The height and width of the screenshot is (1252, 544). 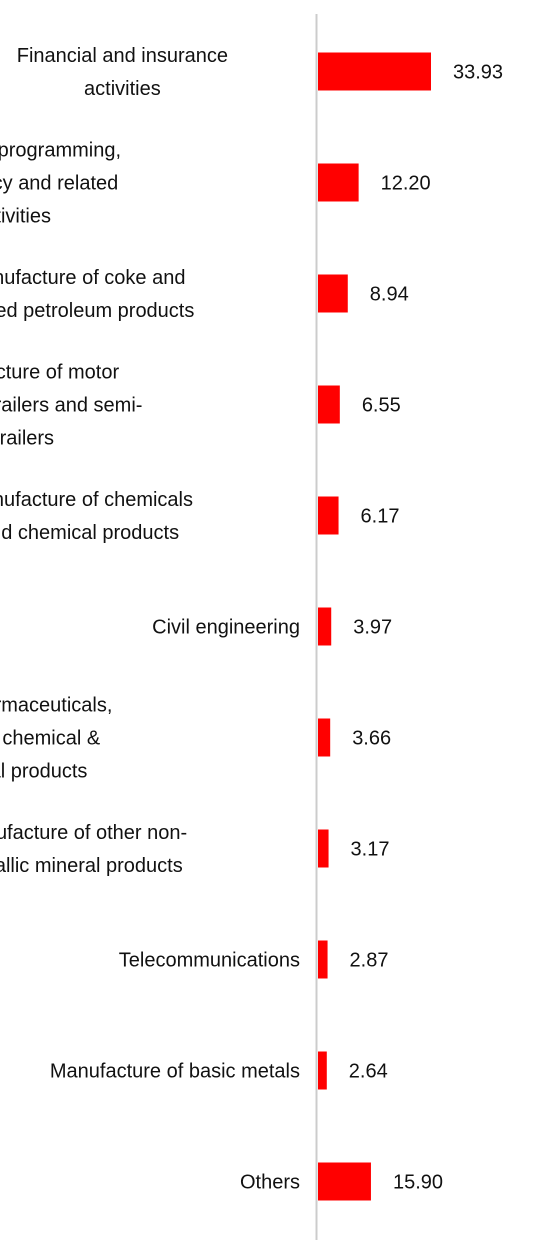 I want to click on value-label-4: 6.17, so click(x=380, y=517).